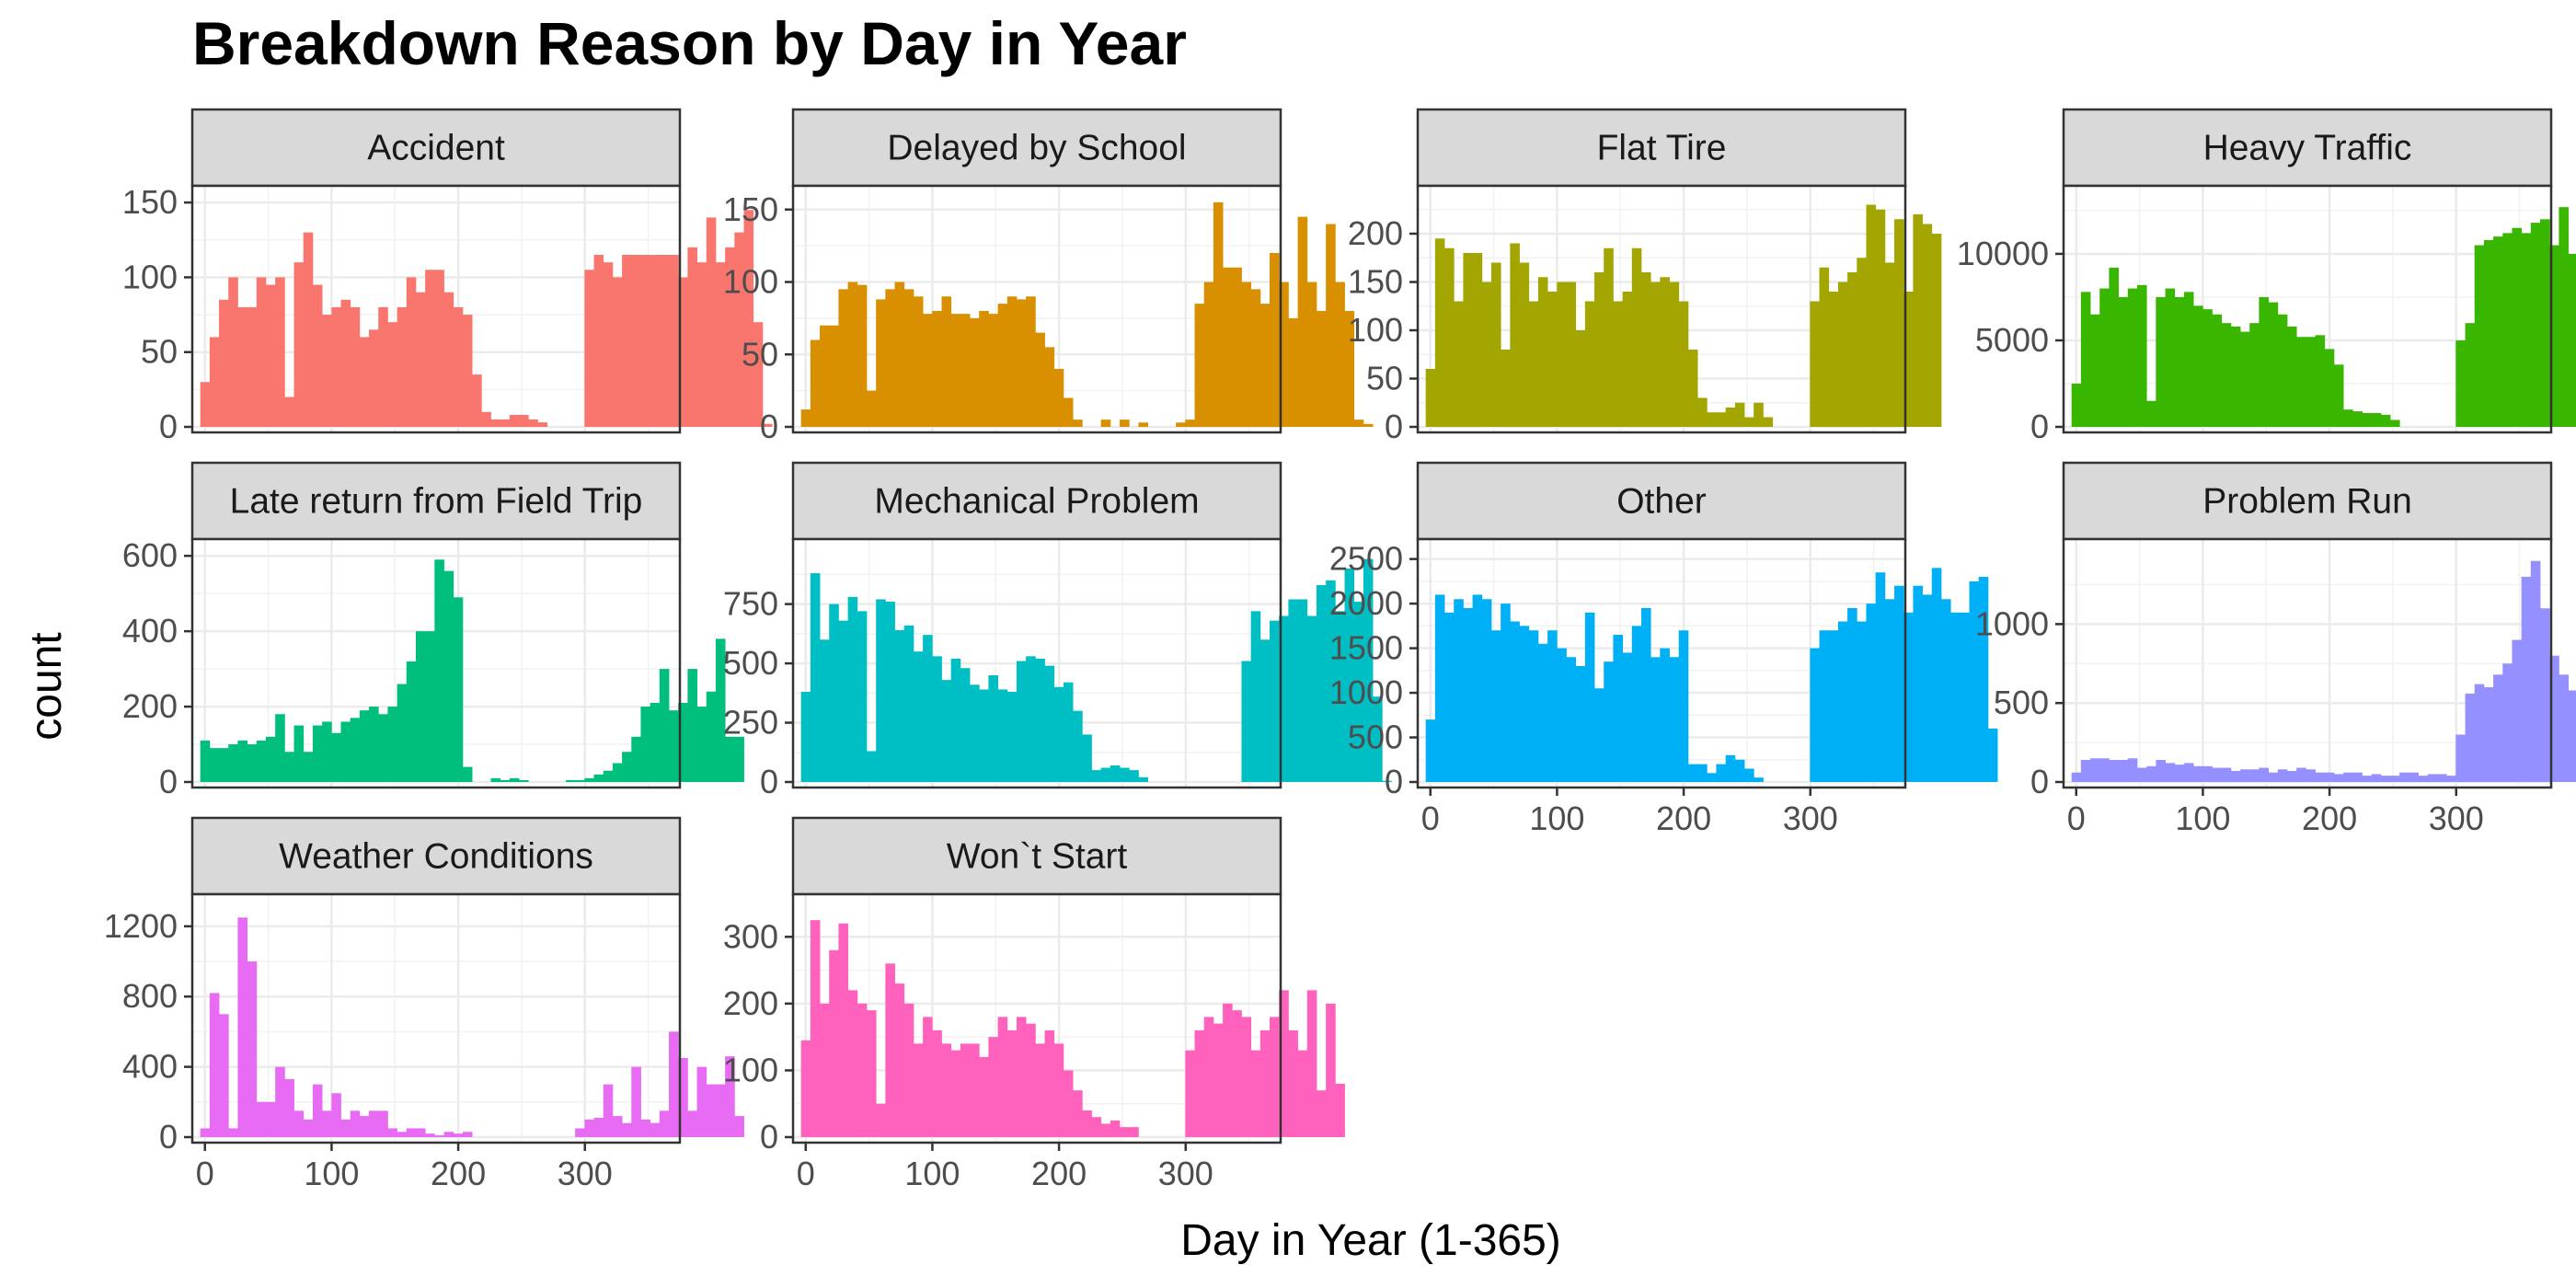  What do you see at coordinates (1556, 818) in the screenshot?
I see `x-tick-label: 100` at bounding box center [1556, 818].